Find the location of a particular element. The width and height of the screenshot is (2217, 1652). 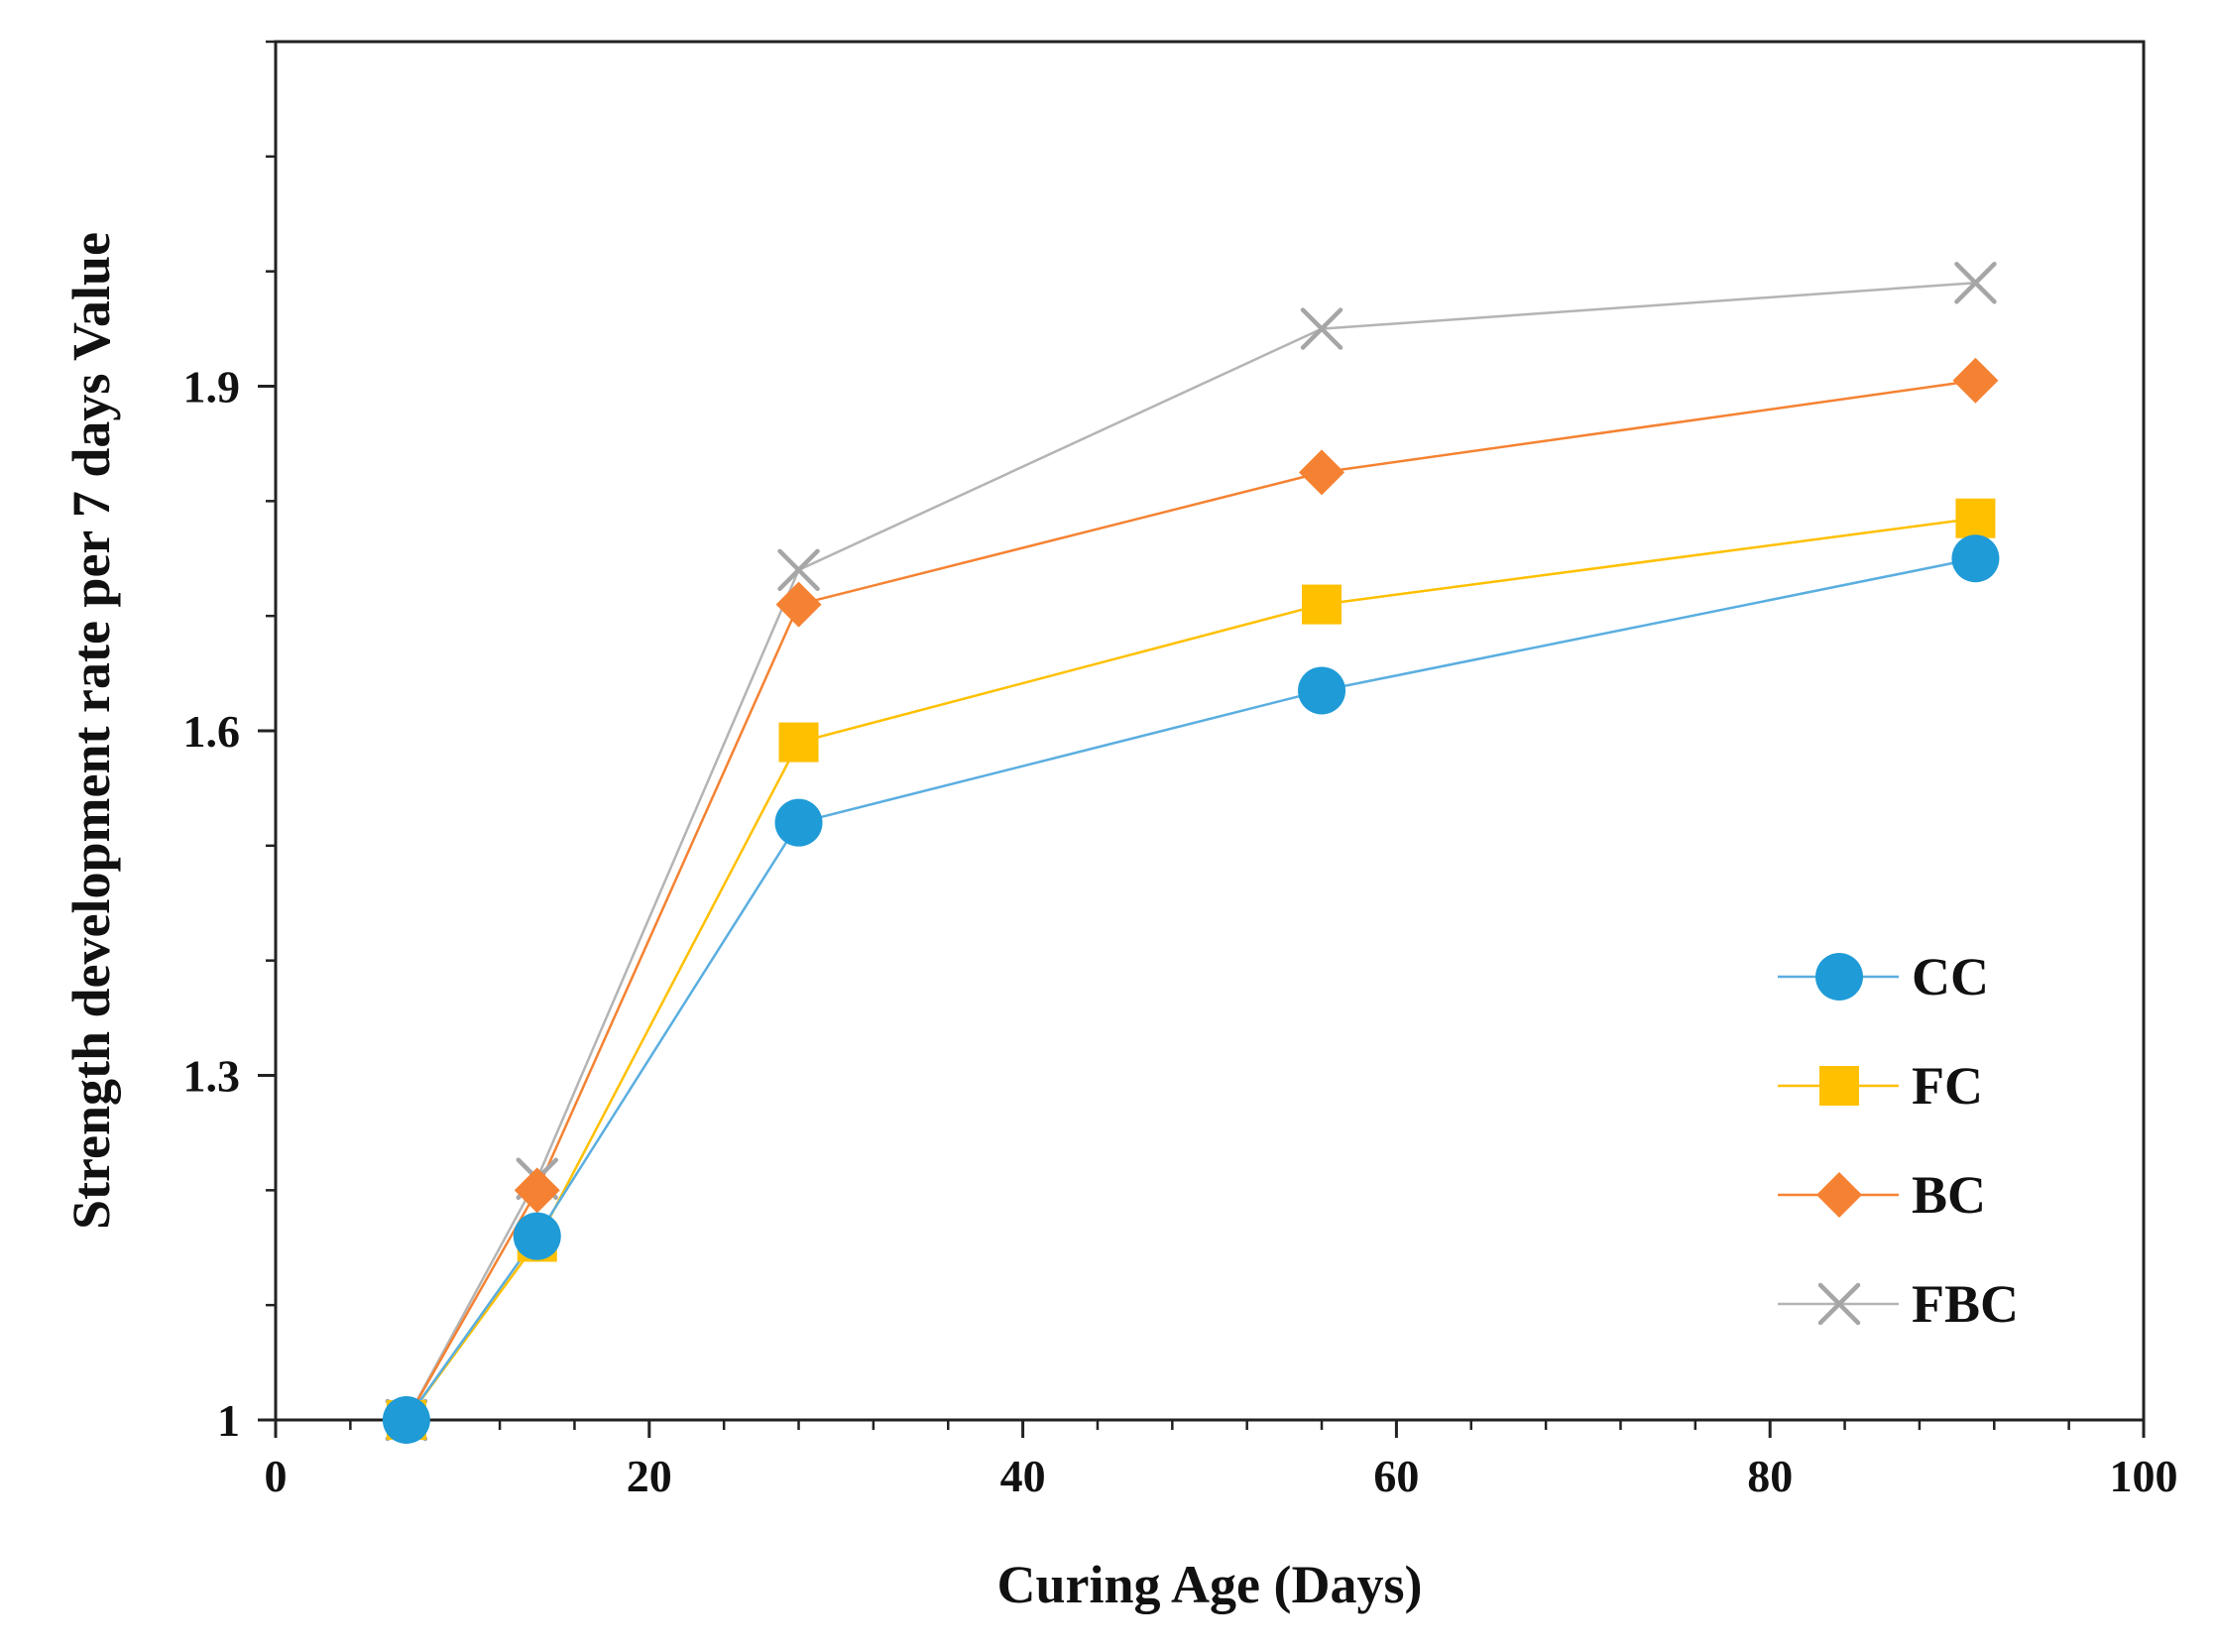

x-tick-label: 60 is located at coordinates (1396, 1476).